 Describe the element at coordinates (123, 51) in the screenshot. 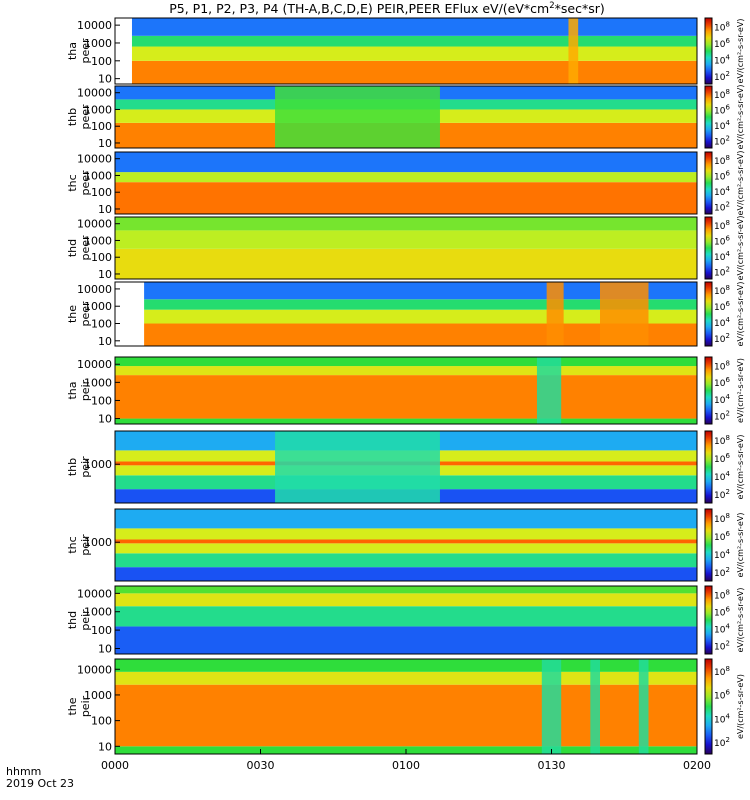

I see `data-gap` at that location.